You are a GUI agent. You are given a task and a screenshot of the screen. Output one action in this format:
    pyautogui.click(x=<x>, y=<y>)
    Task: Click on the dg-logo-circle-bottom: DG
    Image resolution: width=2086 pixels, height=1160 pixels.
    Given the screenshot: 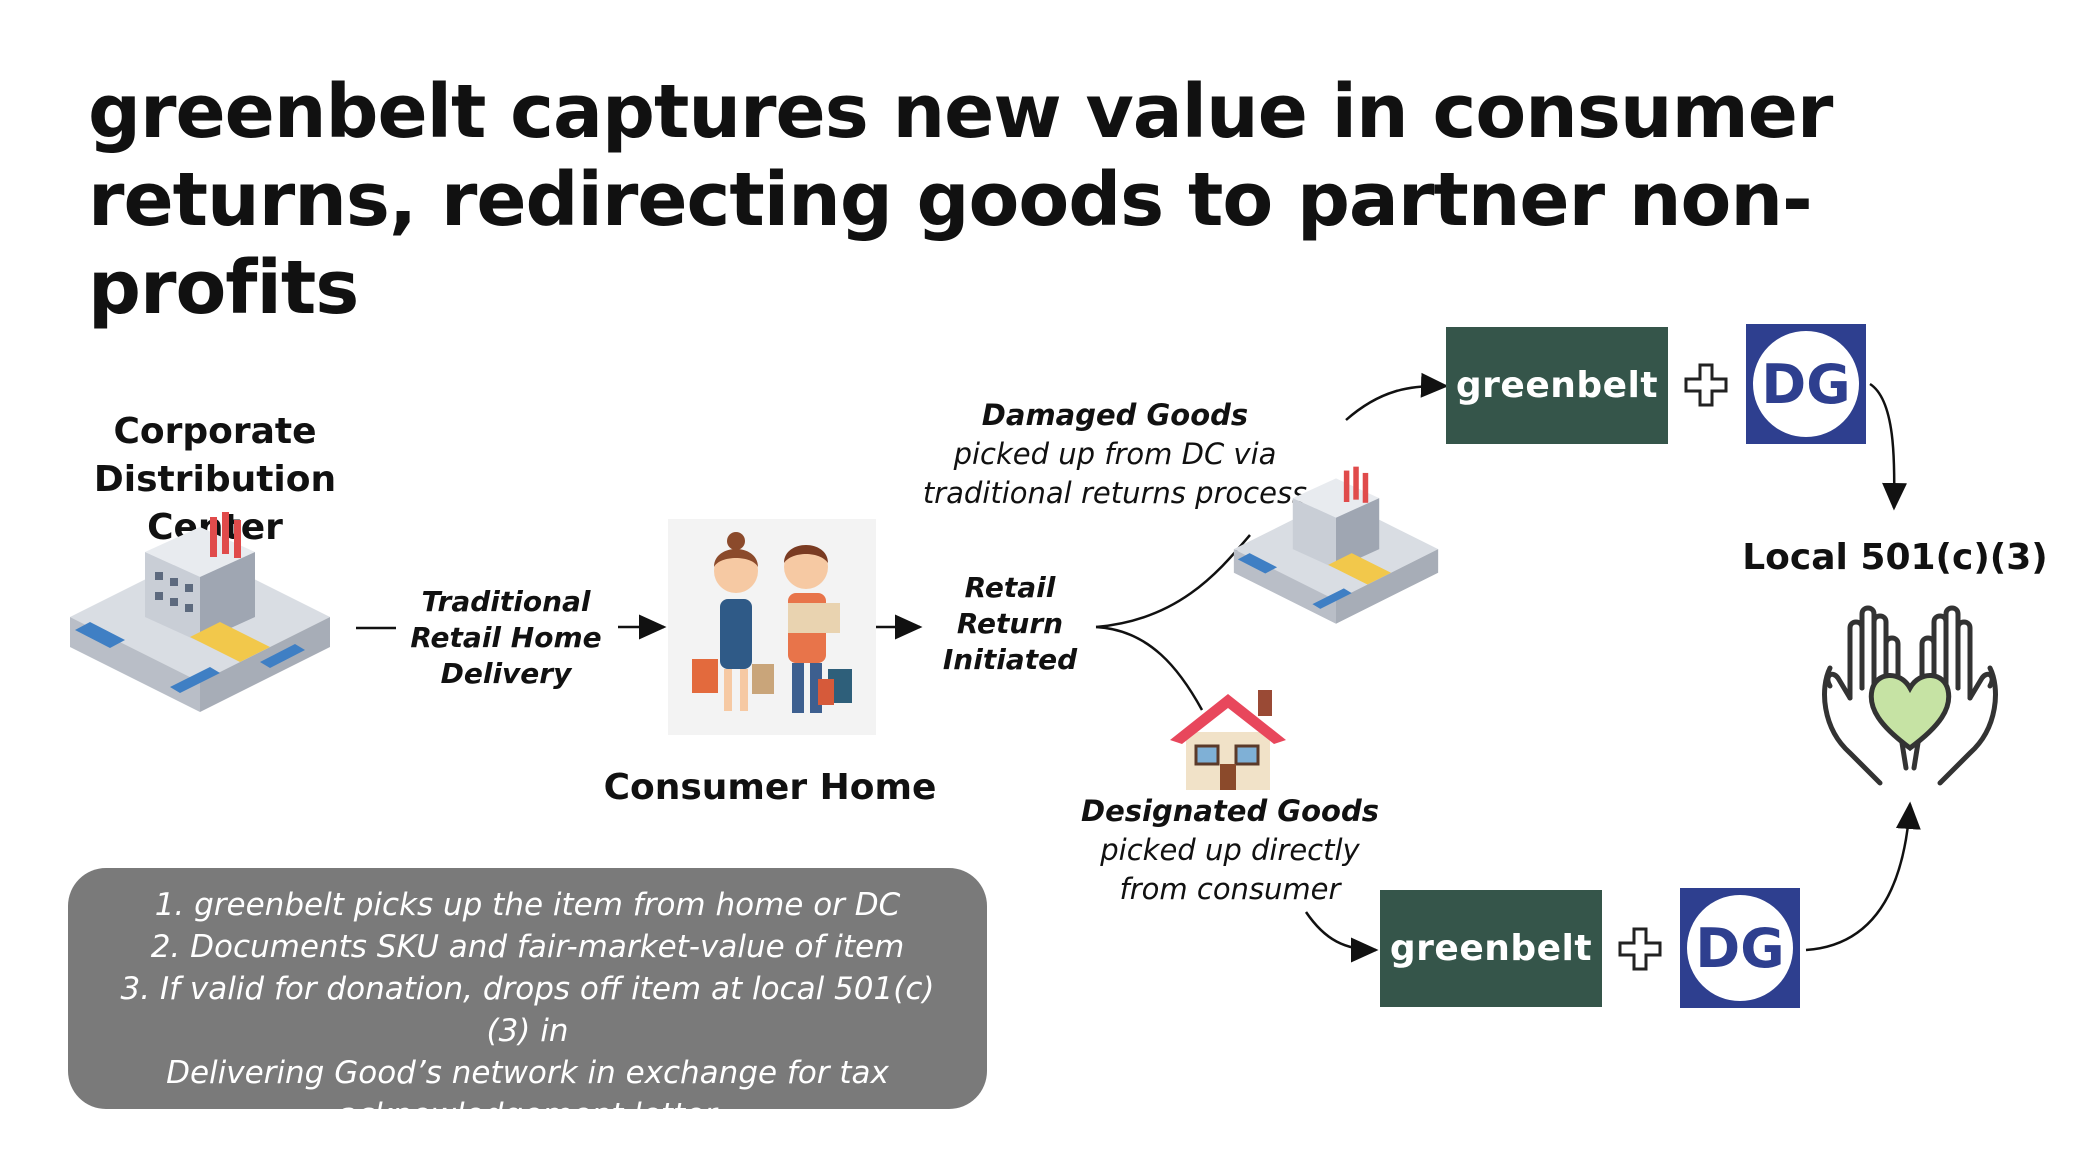 What is the action you would take?
    pyautogui.click(x=1740, y=948)
    